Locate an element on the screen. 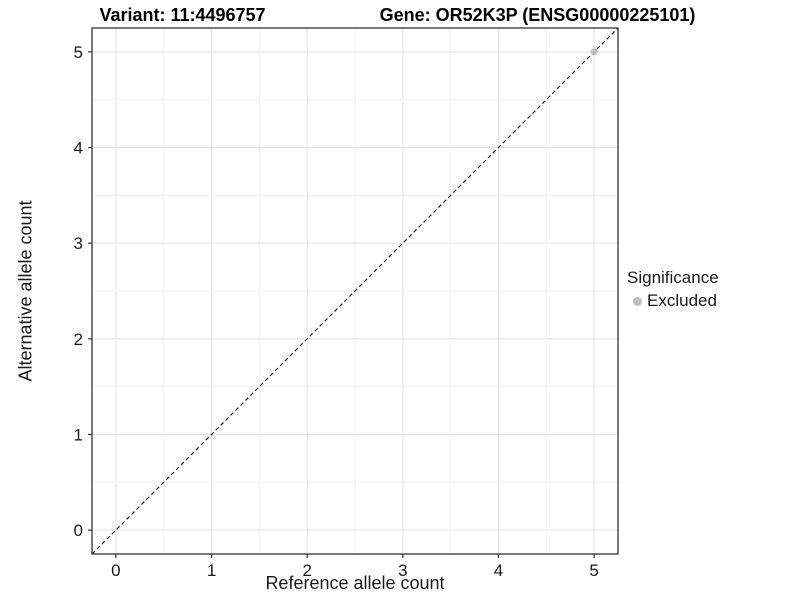  x-tick-label: 3 is located at coordinates (402, 570).